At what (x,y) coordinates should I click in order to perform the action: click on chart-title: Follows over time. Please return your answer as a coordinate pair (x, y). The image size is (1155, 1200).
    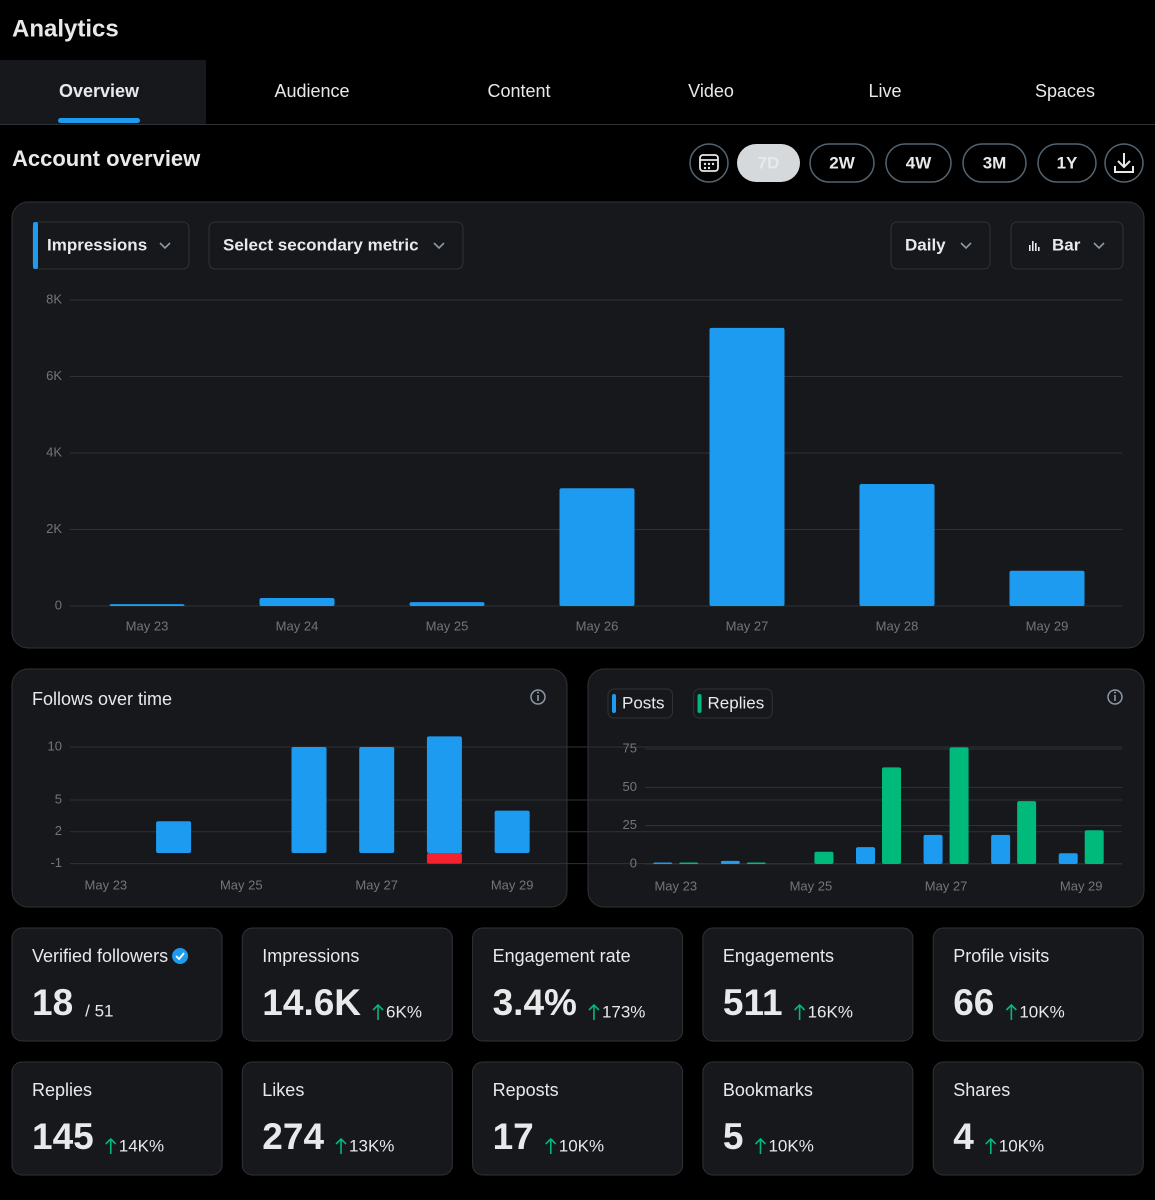
    Looking at the image, I should click on (102, 699).